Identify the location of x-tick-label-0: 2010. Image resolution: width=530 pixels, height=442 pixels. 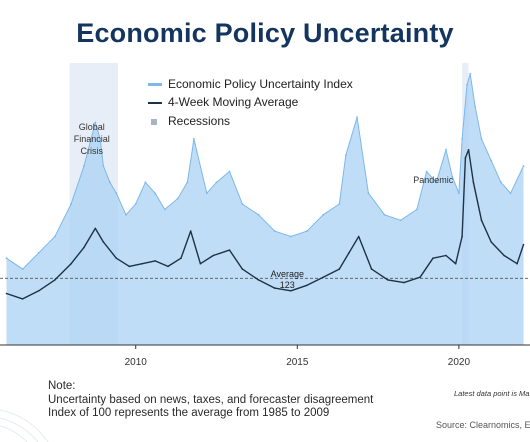
(136, 362).